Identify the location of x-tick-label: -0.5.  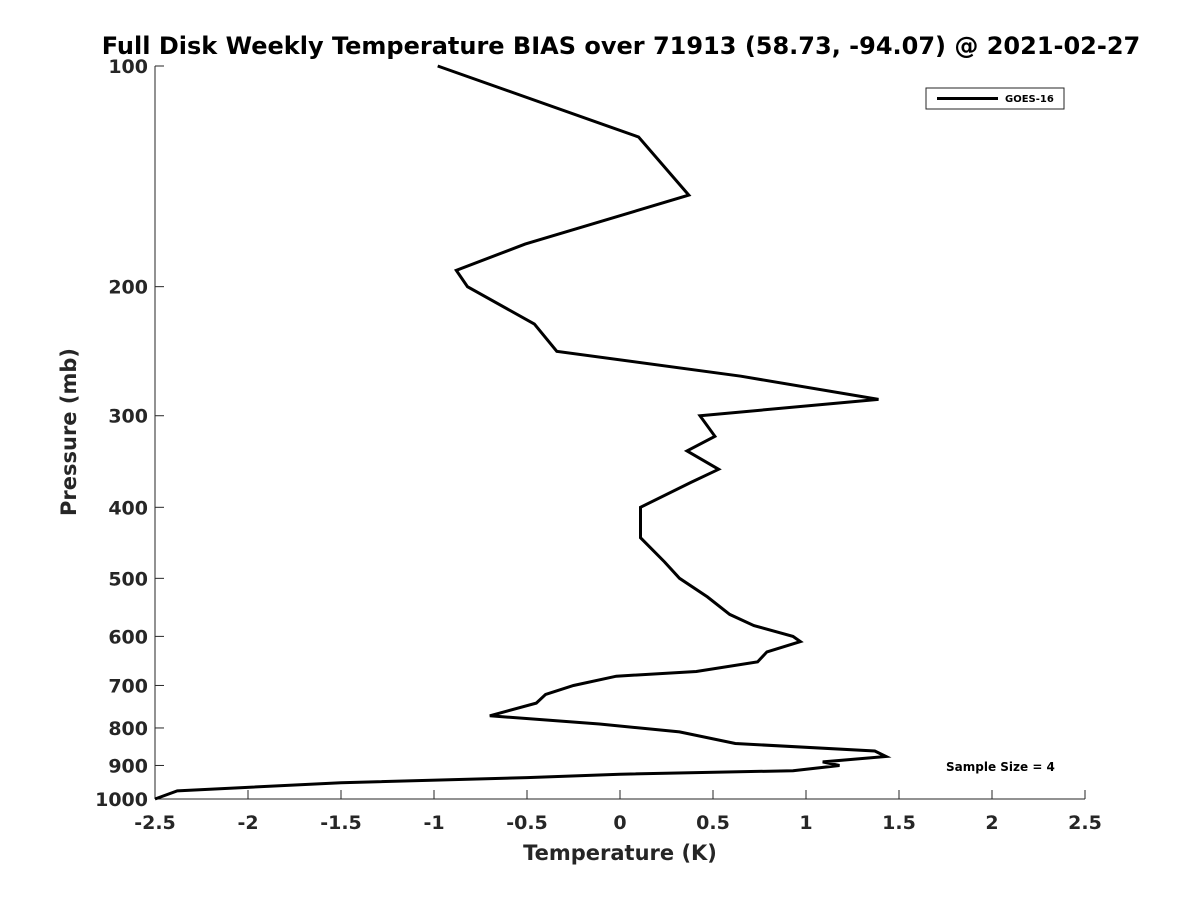
(527, 823).